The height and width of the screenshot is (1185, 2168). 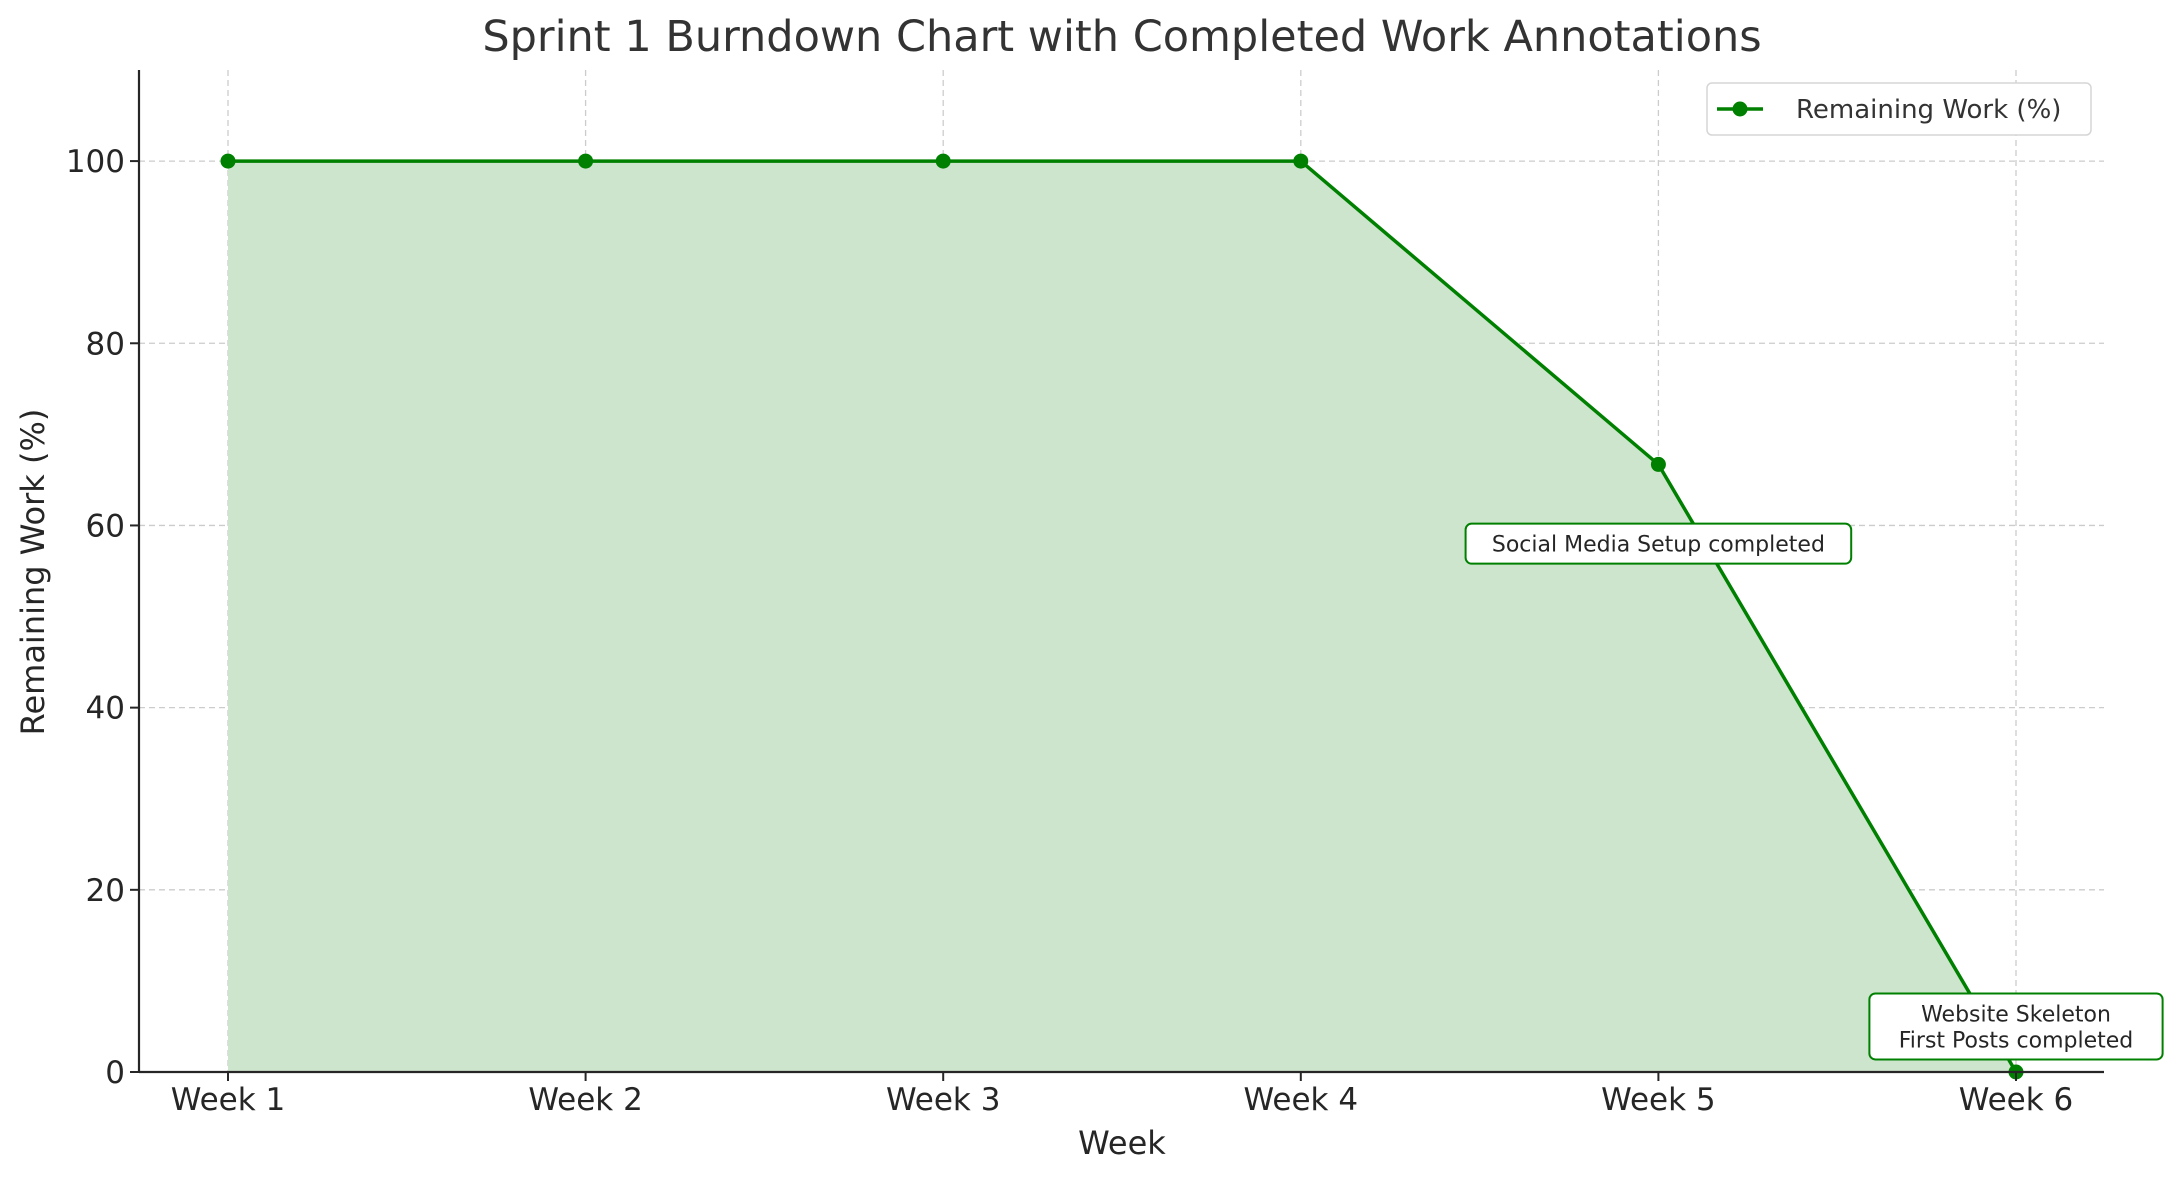 What do you see at coordinates (585, 1100) in the screenshot?
I see `x-tick-label: Week 2` at bounding box center [585, 1100].